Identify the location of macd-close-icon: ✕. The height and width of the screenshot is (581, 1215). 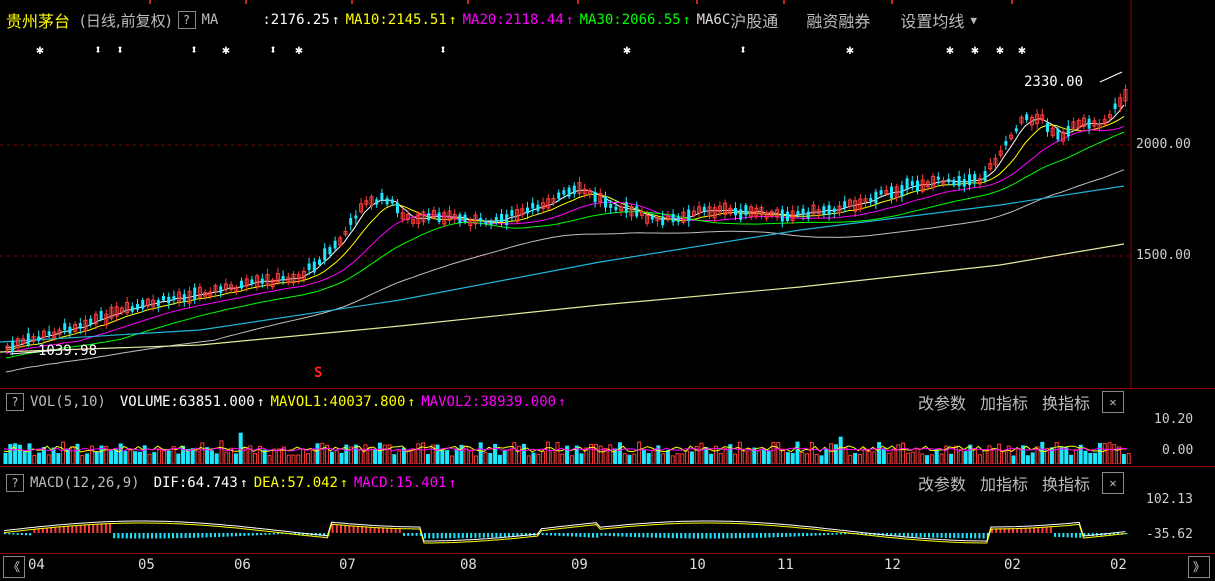
(1113, 483).